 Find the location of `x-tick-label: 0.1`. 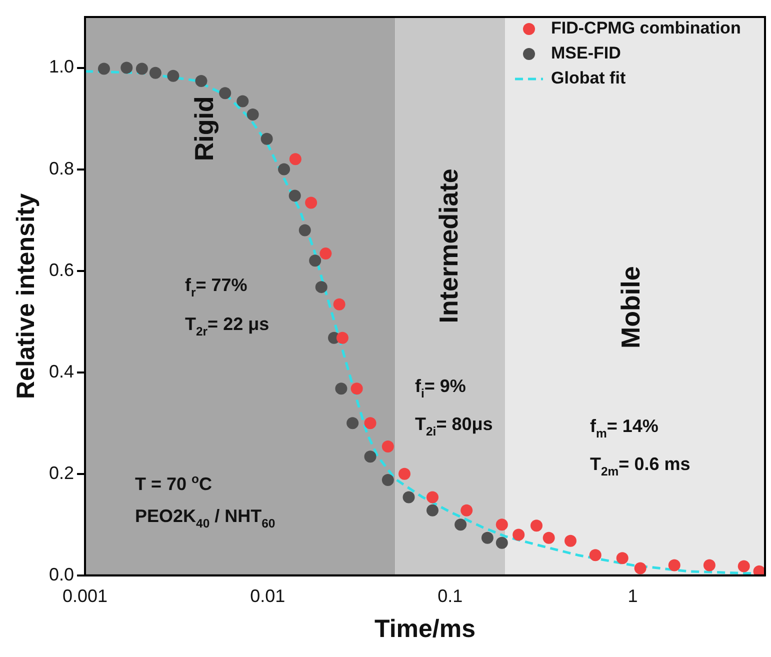

x-tick-label: 0.1 is located at coordinates (450, 596).